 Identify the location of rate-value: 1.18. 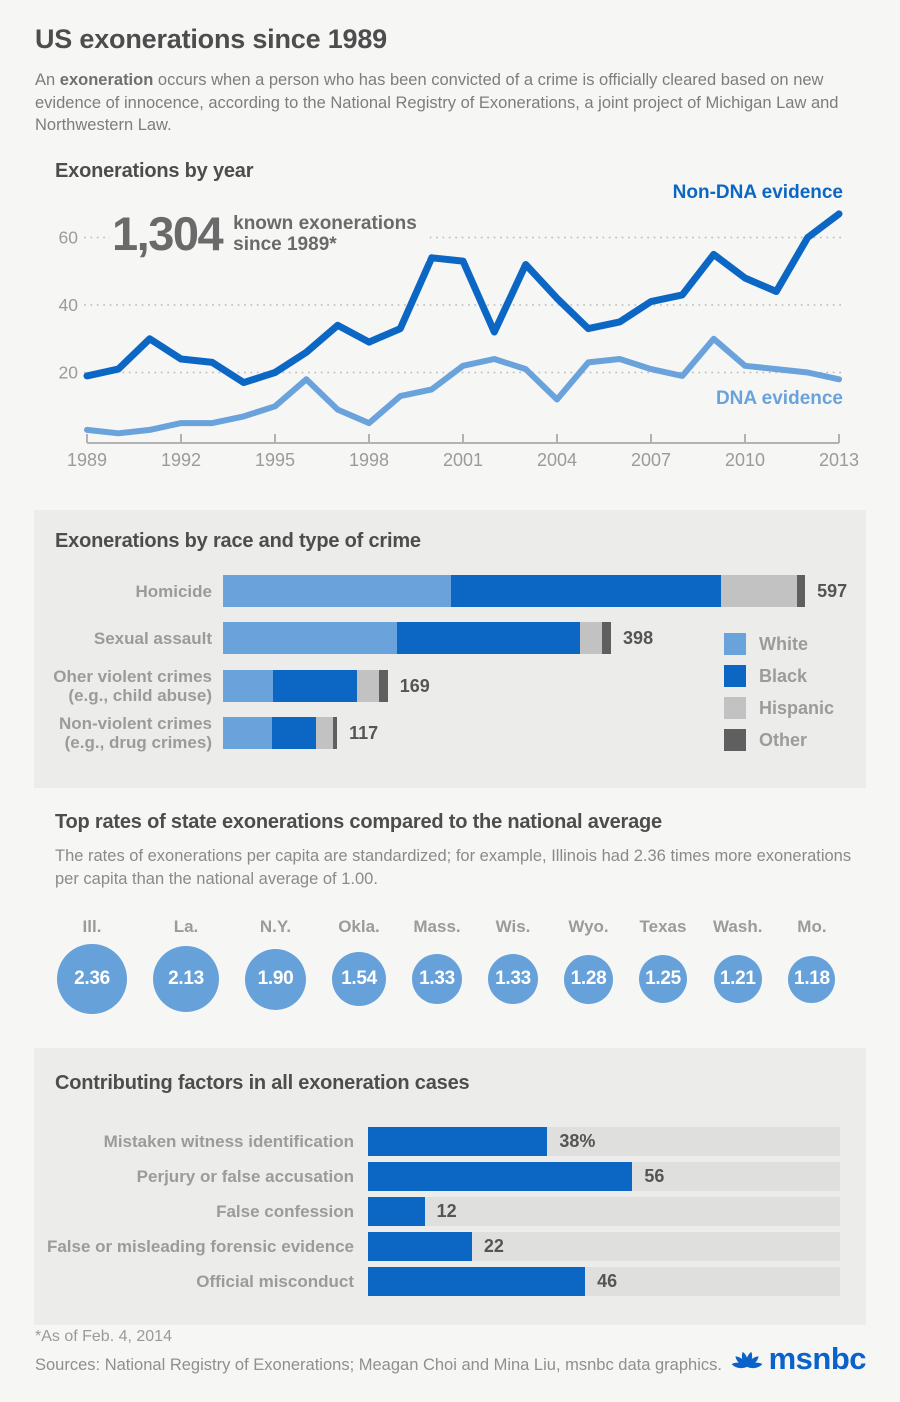
(812, 978).